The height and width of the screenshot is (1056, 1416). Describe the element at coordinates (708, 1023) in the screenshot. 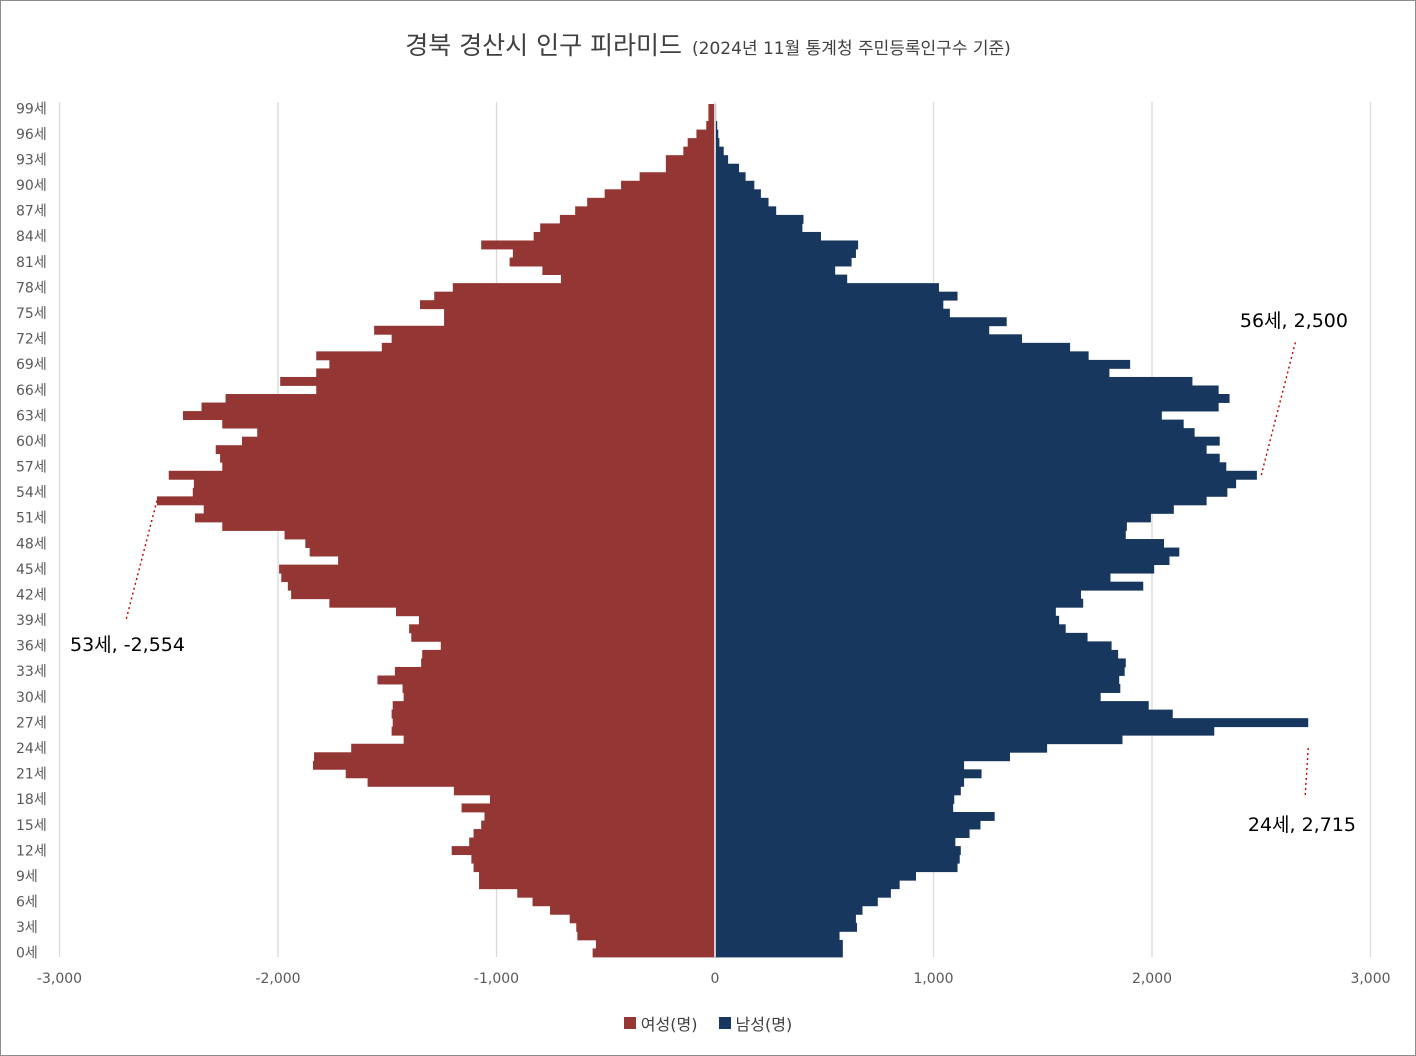

I see `legend: 여성(명) 남성(명)` at that location.